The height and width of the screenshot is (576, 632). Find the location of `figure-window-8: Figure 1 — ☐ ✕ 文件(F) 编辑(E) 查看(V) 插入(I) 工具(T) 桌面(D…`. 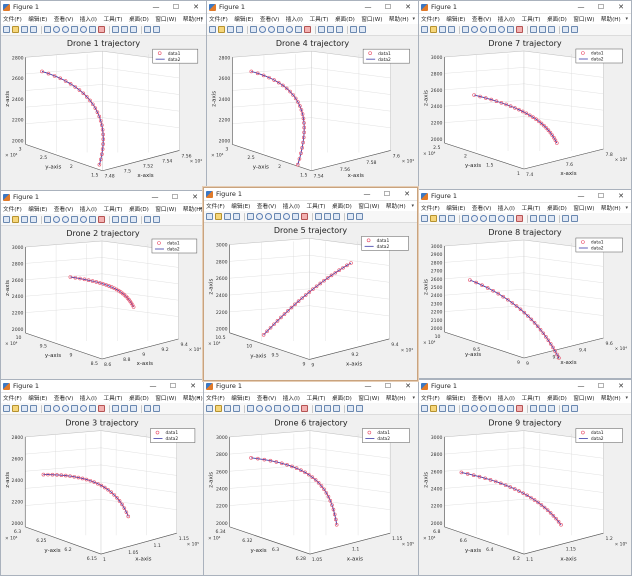

figure-window-8: Figure 1 — ☐ ✕ 文件(F) 编辑(E) 查看(V) 插入(I) 工具(T) 桌面(D… is located at coordinates (311, 477).